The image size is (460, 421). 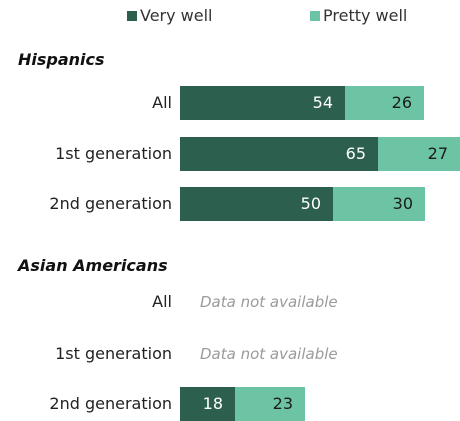 What do you see at coordinates (322, 102) in the screenshot?
I see `bar-value-label: 54` at bounding box center [322, 102].